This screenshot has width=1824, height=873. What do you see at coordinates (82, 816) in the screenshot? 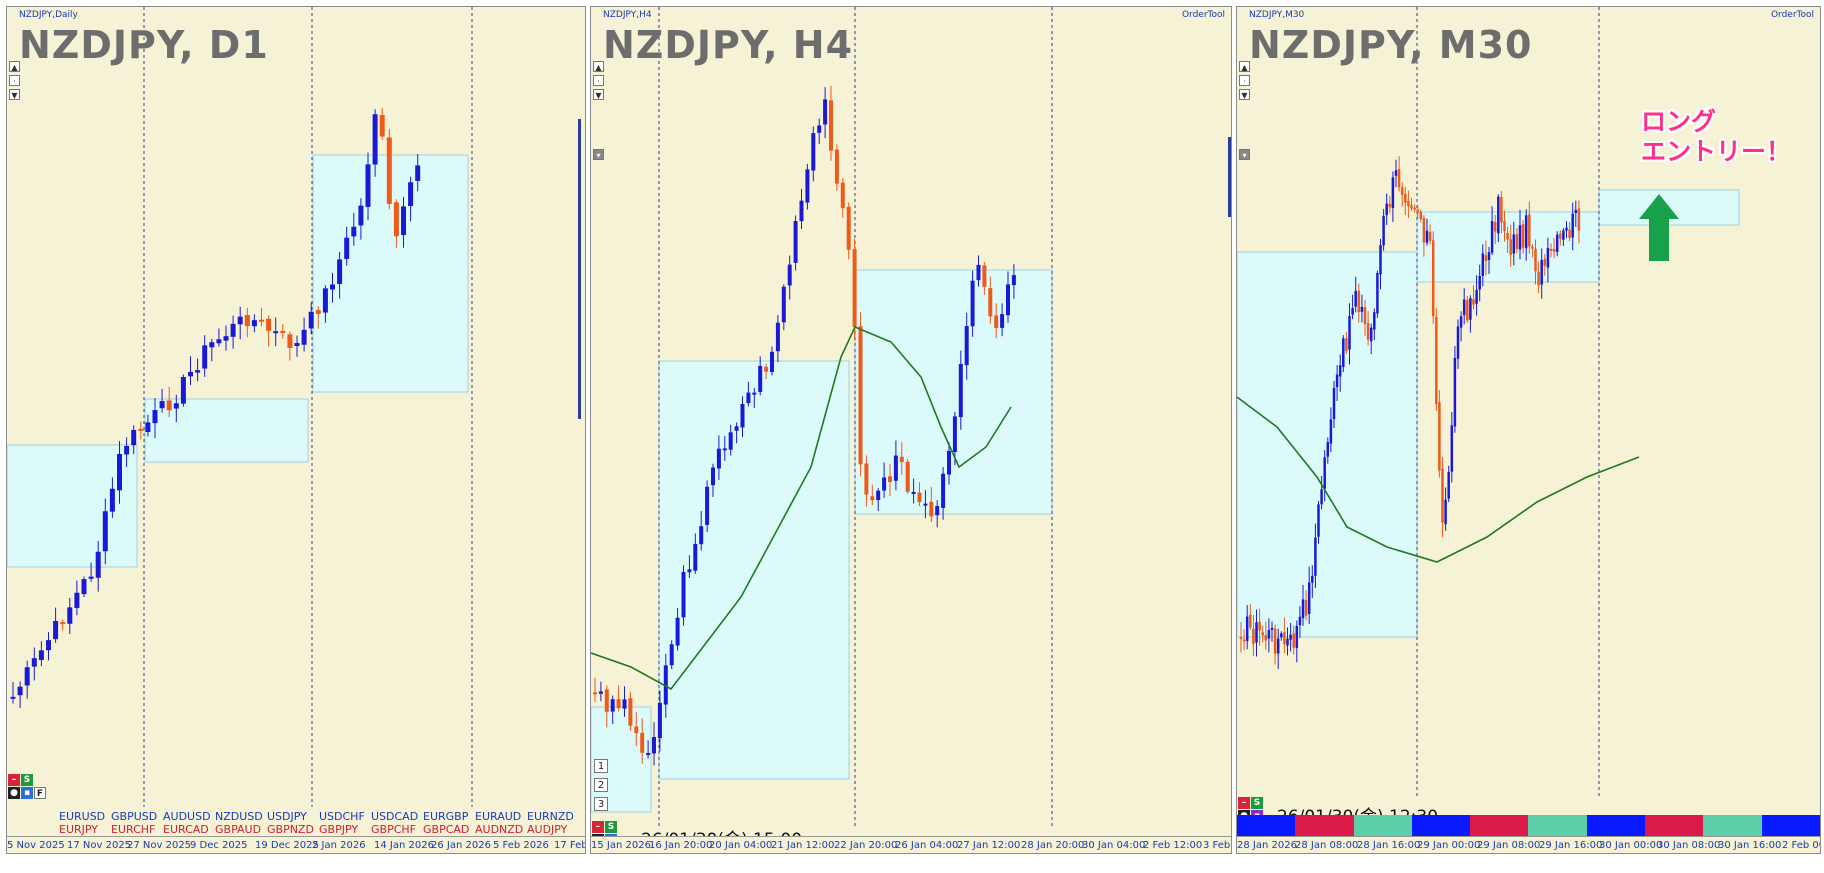
I see `symbol-button: EURUSD` at bounding box center [82, 816].